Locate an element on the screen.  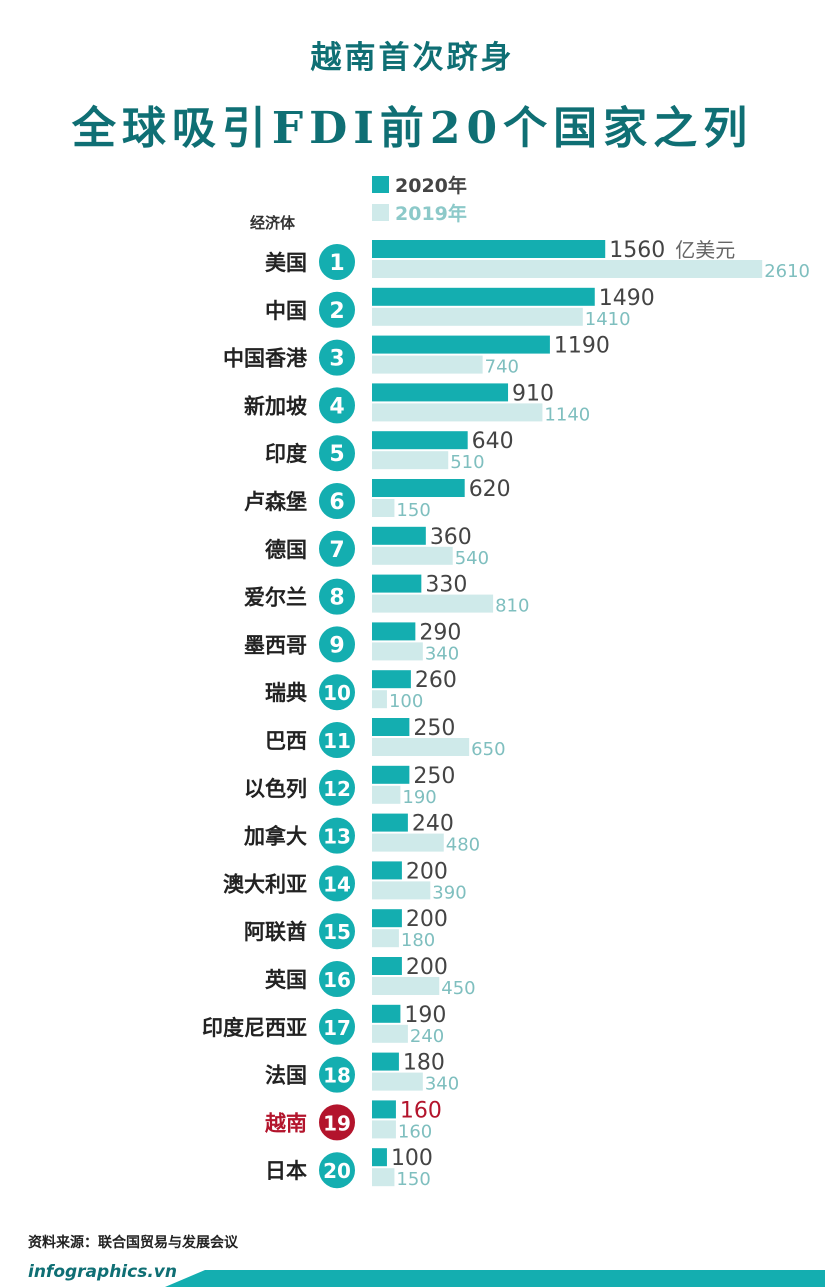
rank-number: 17 is located at coordinates (337, 1028).